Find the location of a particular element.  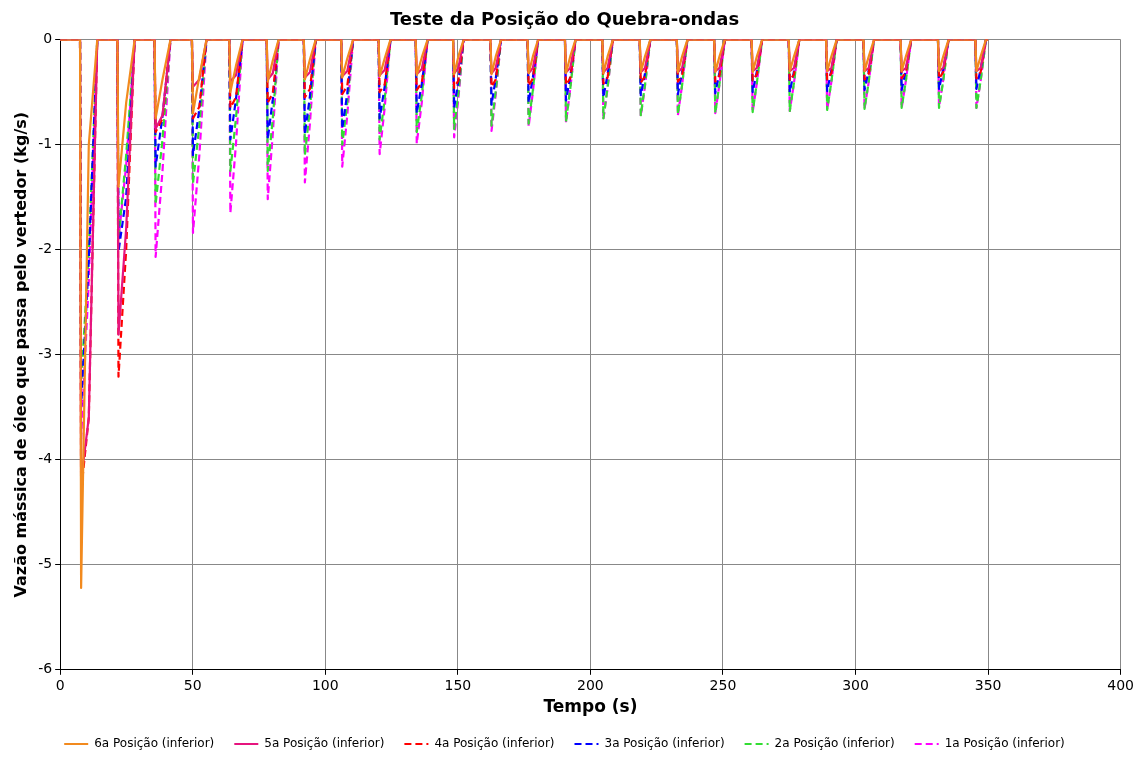

legend-label: 6a Posição (inferior) is located at coordinates (154, 743).